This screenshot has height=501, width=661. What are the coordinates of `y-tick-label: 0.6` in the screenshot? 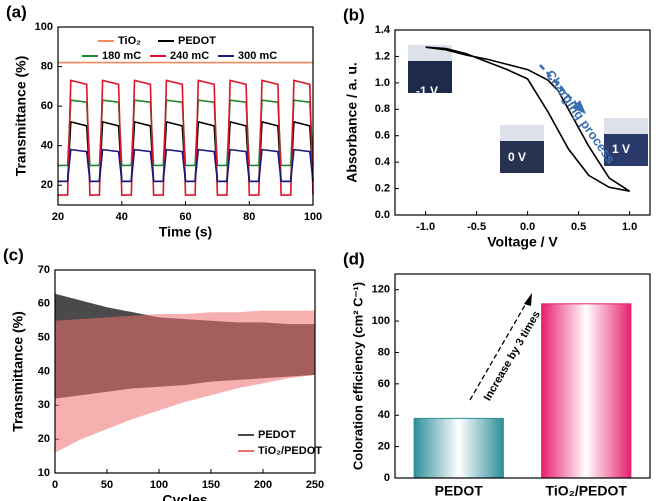 It's located at (382, 136).